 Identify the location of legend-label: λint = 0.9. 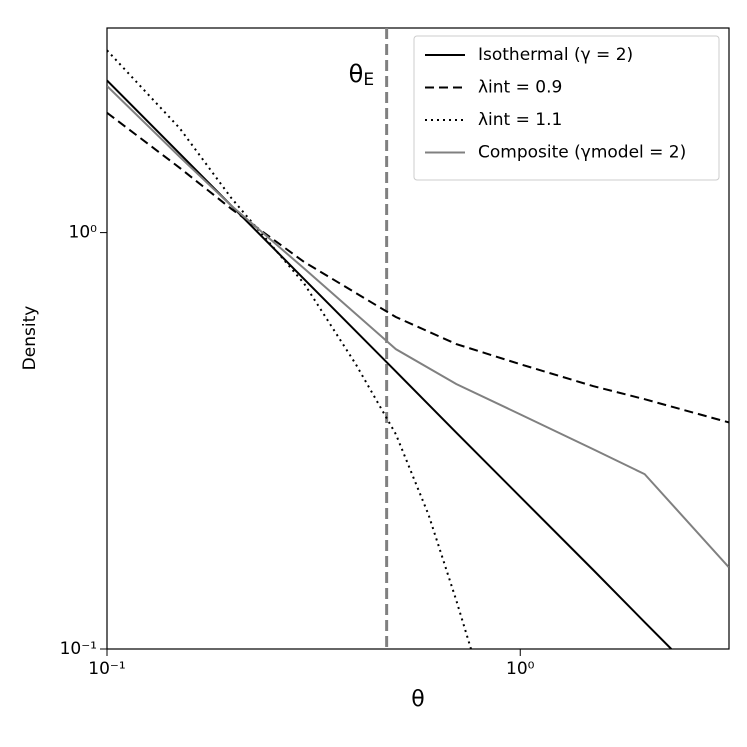
(520, 88).